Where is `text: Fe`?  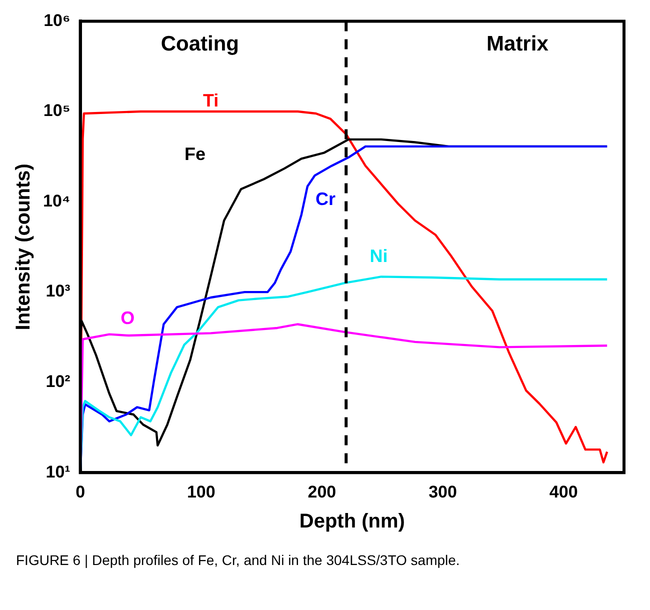
text: Fe is located at coordinates (195, 154).